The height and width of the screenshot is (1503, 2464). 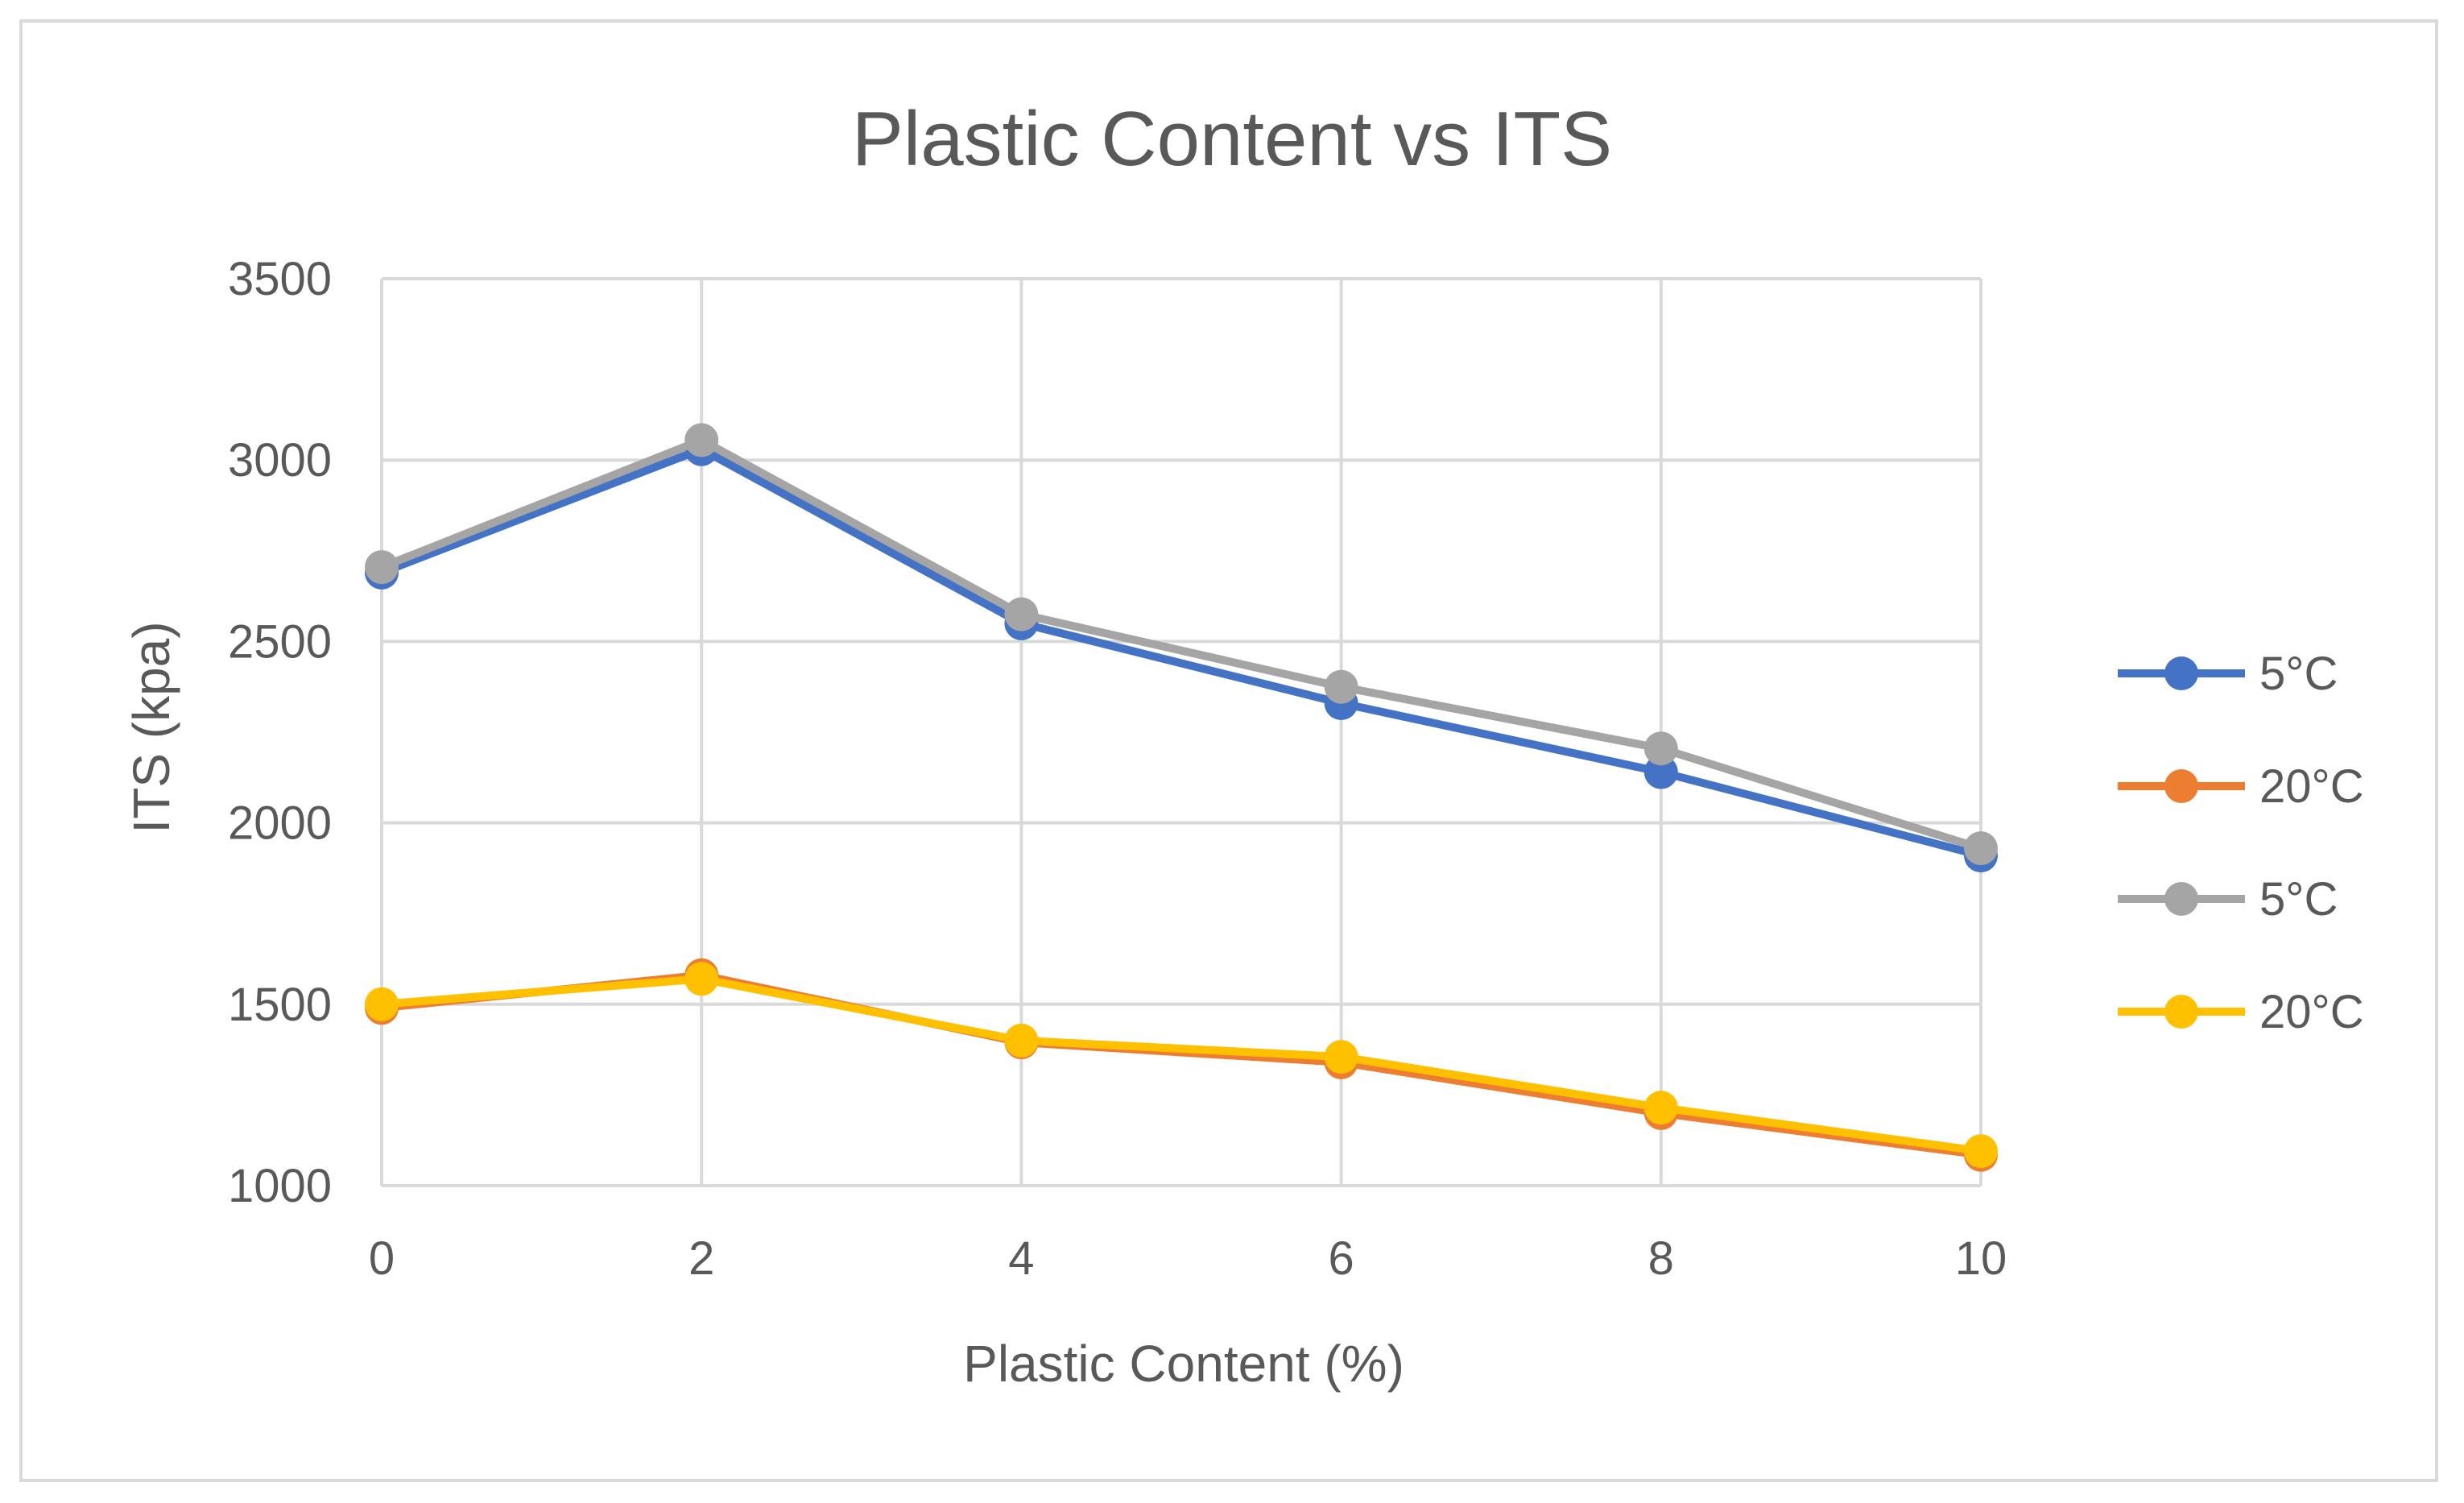 What do you see at coordinates (701, 1258) in the screenshot?
I see `x-tick-label: 2` at bounding box center [701, 1258].